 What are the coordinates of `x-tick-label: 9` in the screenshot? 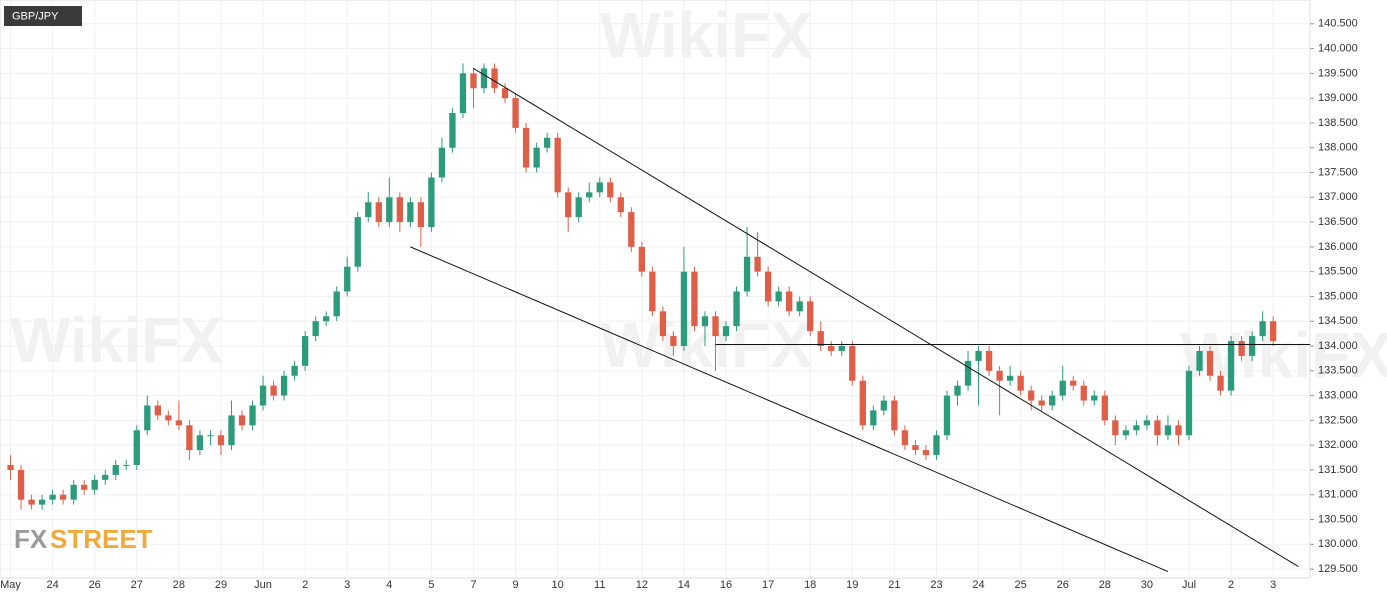 It's located at (516, 585).